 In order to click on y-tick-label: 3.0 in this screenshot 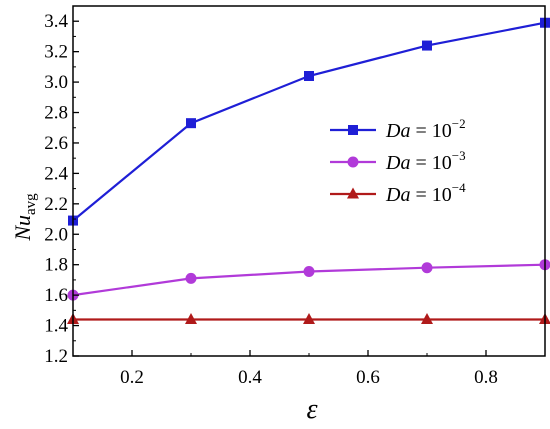, I will do `click(56, 82)`.